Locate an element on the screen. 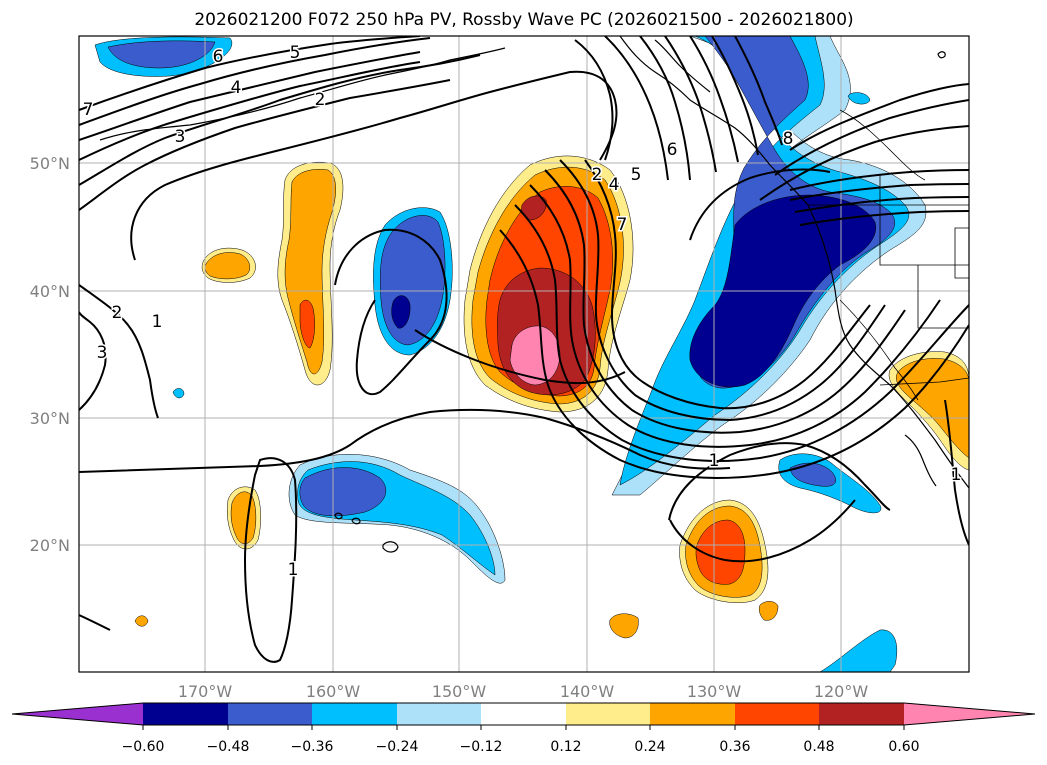 This screenshot has height=765, width=1047. lon-label-150w: 150°W is located at coordinates (459, 691).